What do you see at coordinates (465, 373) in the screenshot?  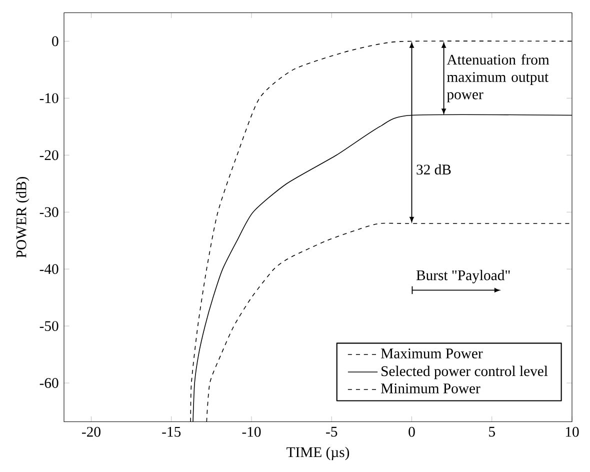 I see `legend-label: Selected power control level` at bounding box center [465, 373].